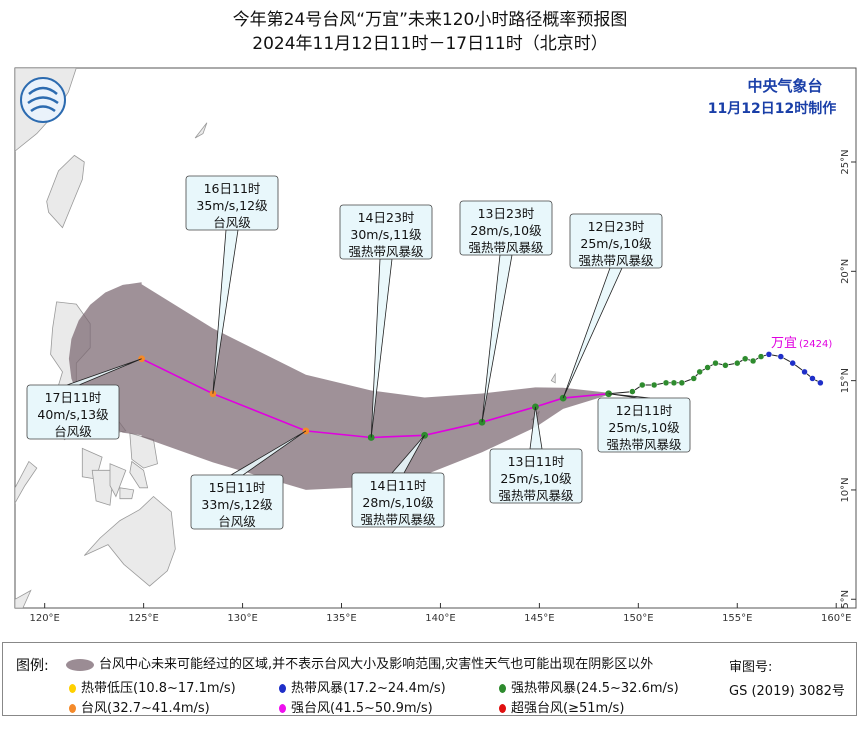 Image resolution: width=860 pixels, height=732 pixels. What do you see at coordinates (536, 461) in the screenshot?
I see `forecast-label-text: 13日11时` at bounding box center [536, 461].